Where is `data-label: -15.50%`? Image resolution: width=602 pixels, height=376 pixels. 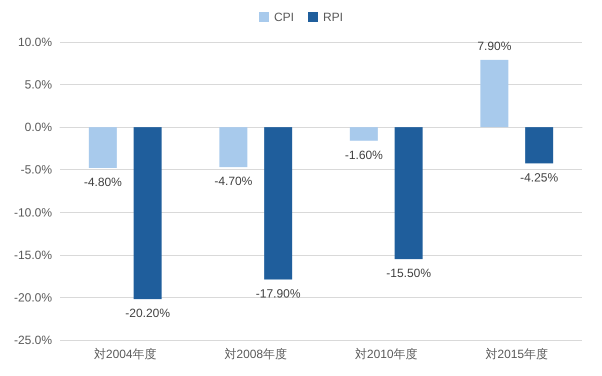
data-label: -15.50% is located at coordinates (409, 273).